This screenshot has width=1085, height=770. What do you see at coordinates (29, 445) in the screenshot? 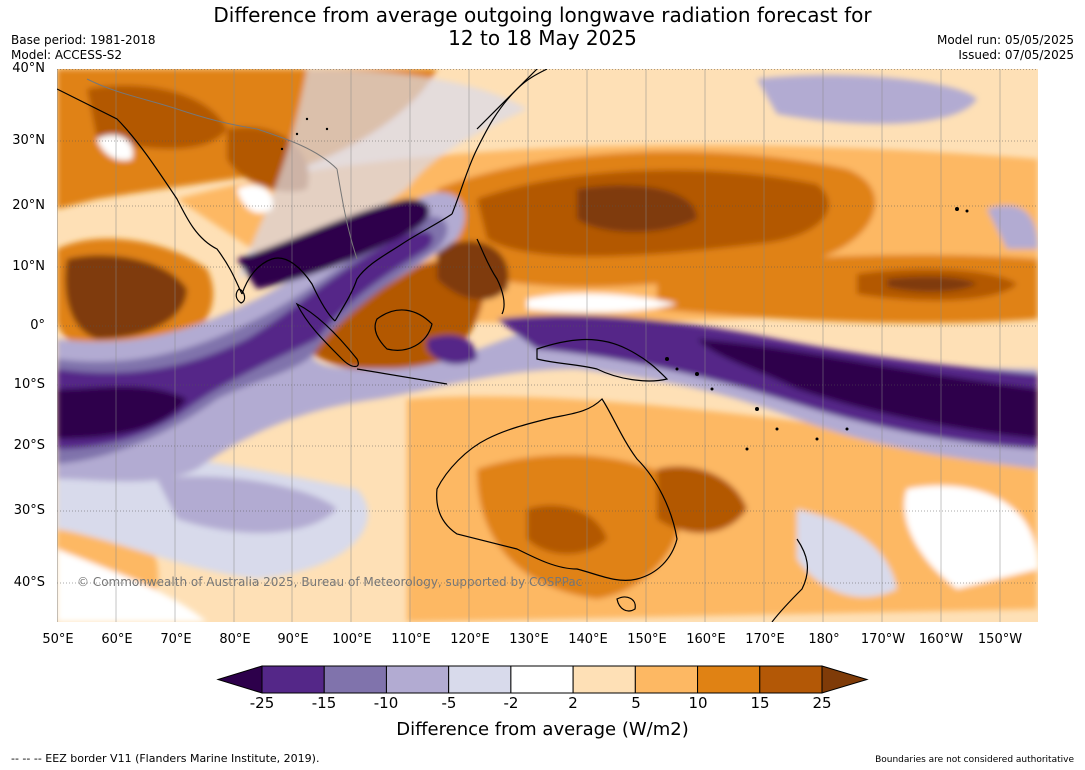
I see `lat-label: 20°S` at bounding box center [29, 445].